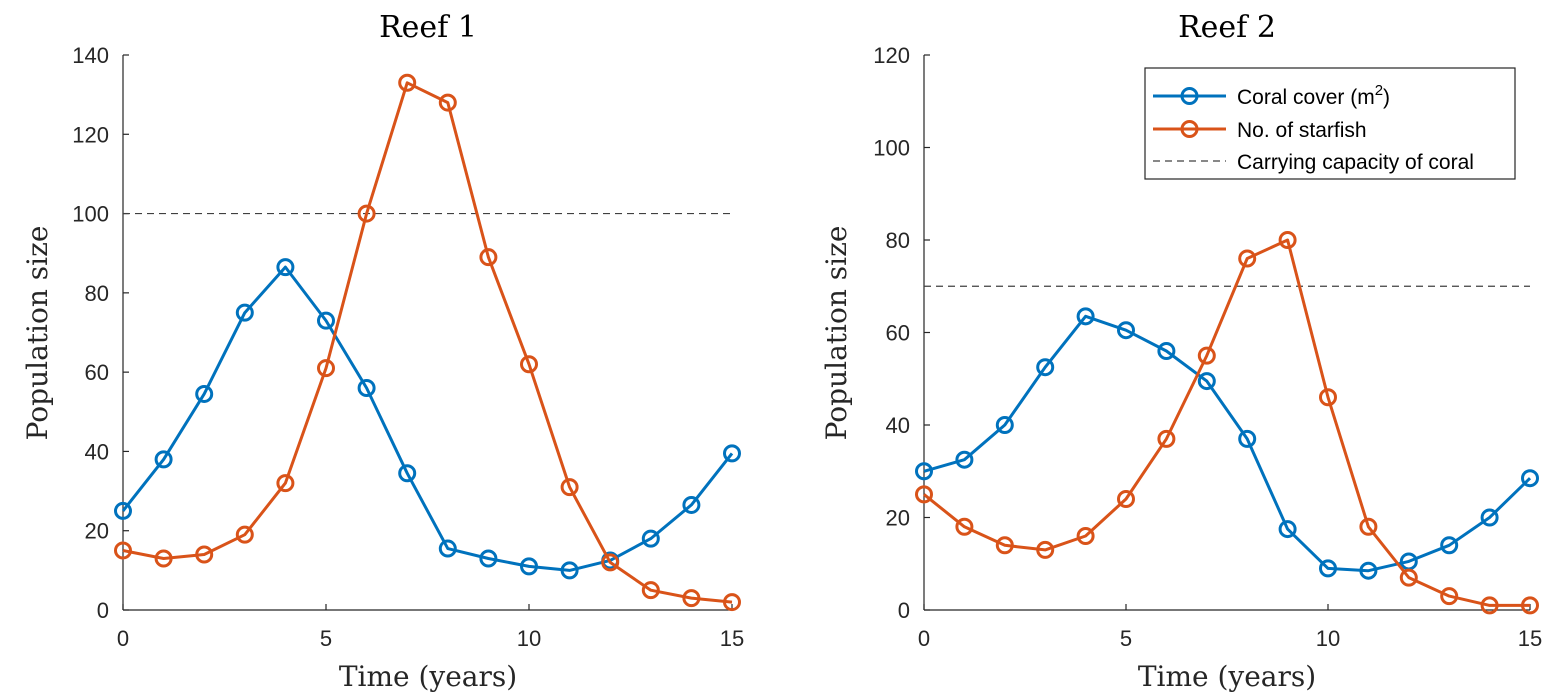 The height and width of the screenshot is (694, 1563). What do you see at coordinates (90, 55) in the screenshot?
I see `y-tick-label: 140` at bounding box center [90, 55].